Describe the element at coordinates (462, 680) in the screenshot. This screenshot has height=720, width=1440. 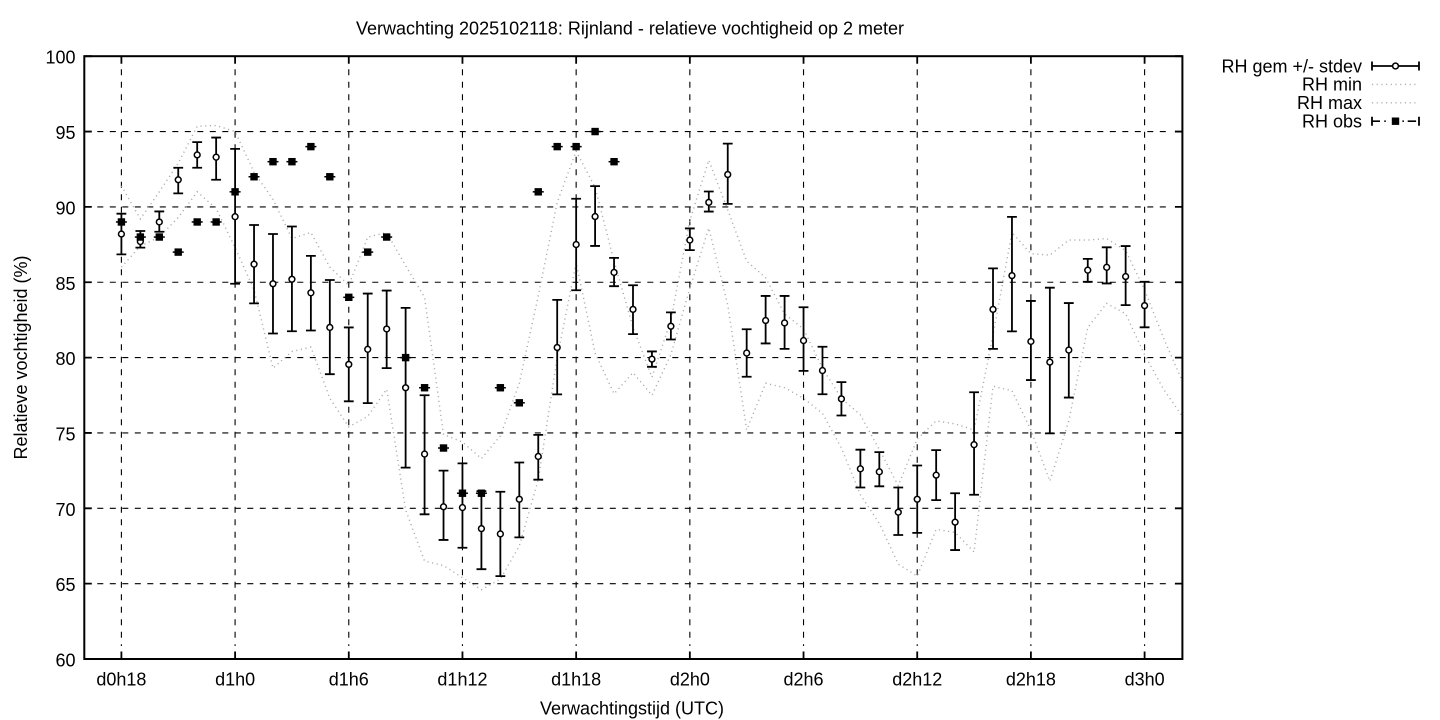
I see `svg-text: d1h12` at that location.